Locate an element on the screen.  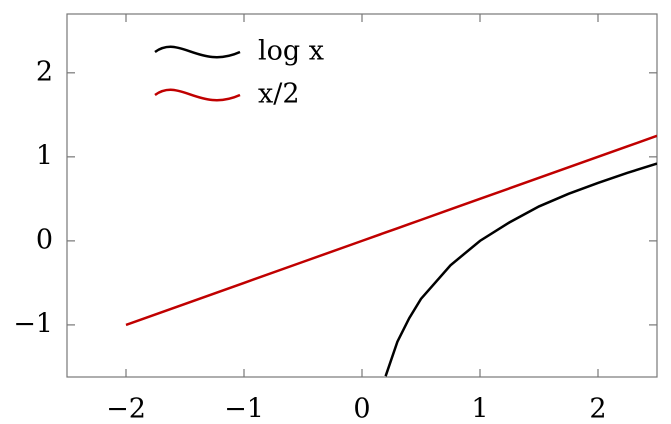
x-tick-label: −1 is located at coordinates (244, 409).